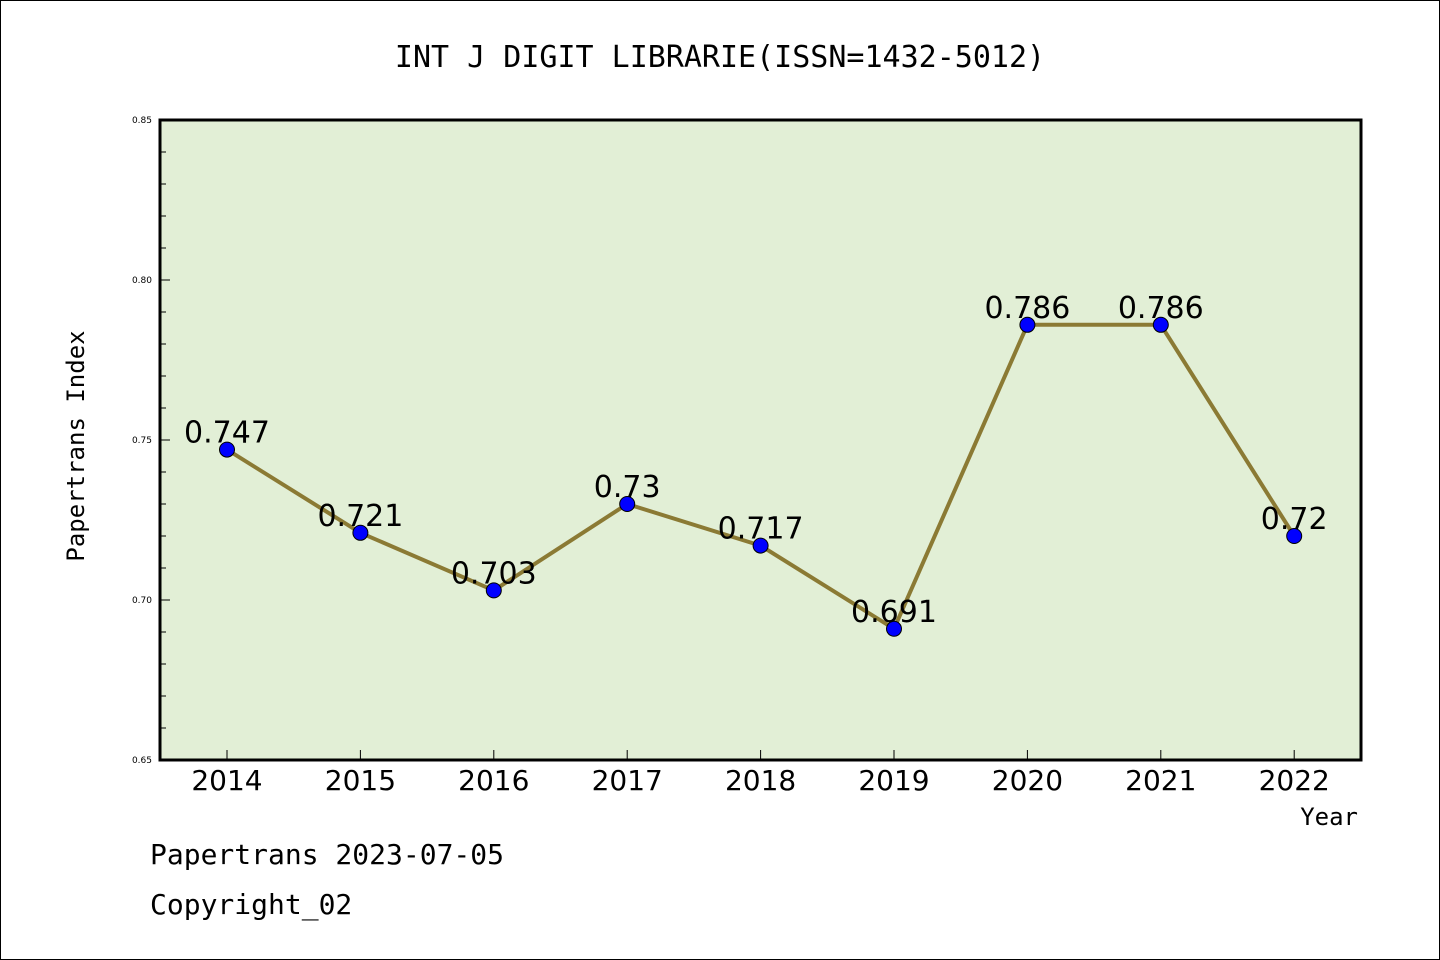 This screenshot has height=960, width=1440. I want to click on y-tick-label: 0.80, so click(142, 281).